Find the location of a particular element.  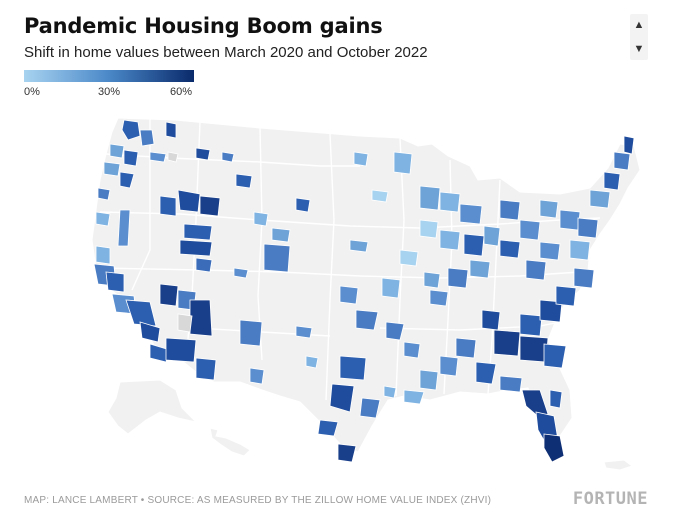

legend-label-max: 60% is located at coordinates (181, 92).